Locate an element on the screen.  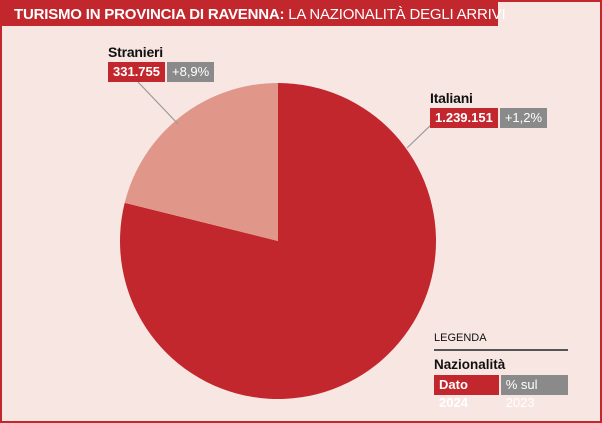
legend: LEGENDA Nazionalità Dato 2024 % sul 2023 is located at coordinates (501, 371).